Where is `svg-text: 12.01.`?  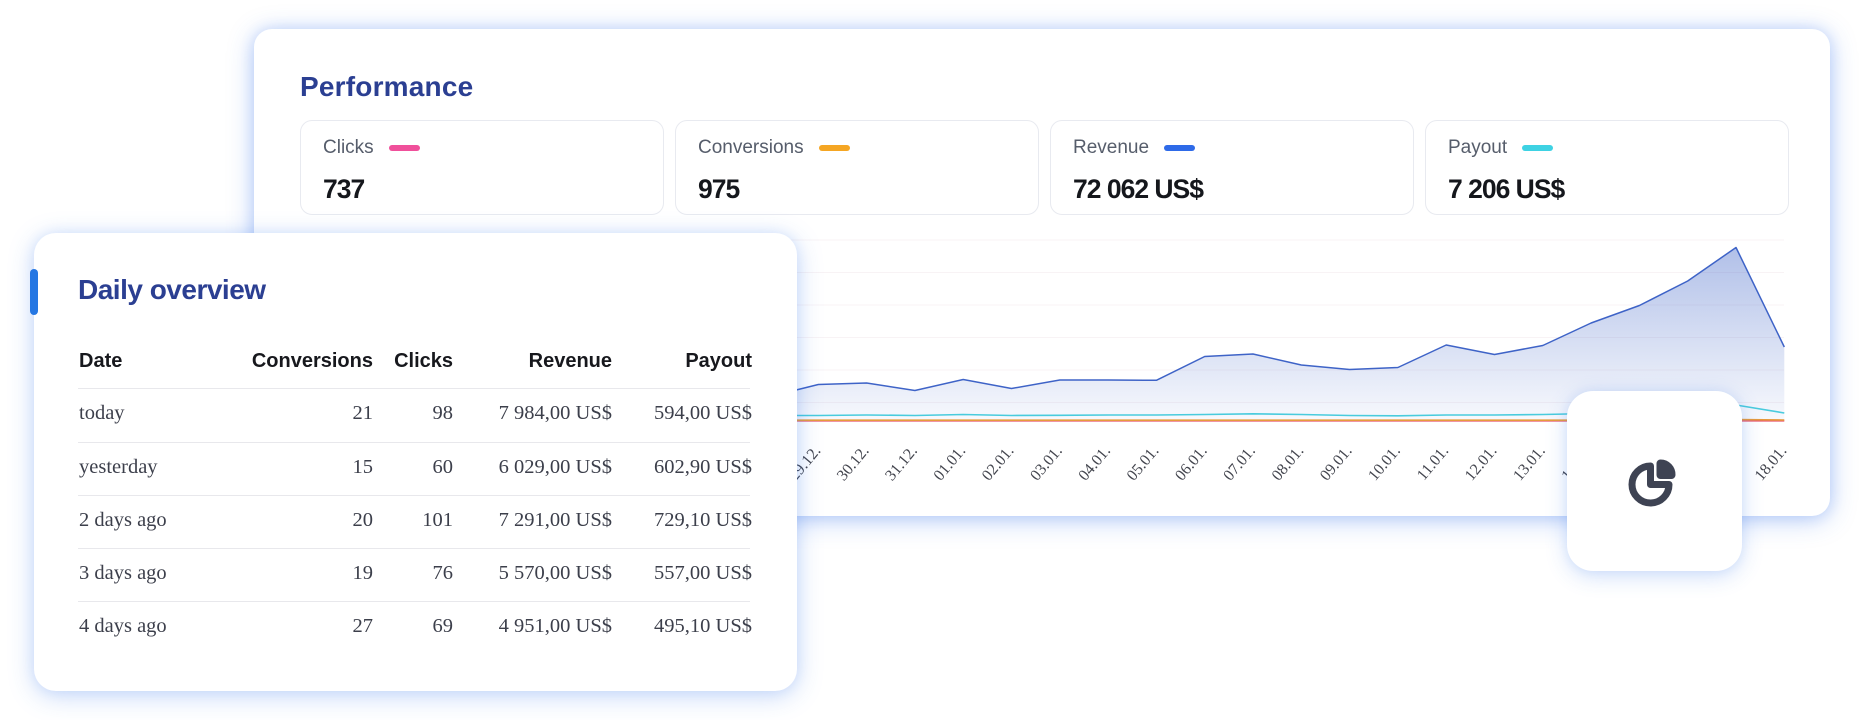
svg-text: 12.01. is located at coordinates (1481, 464).